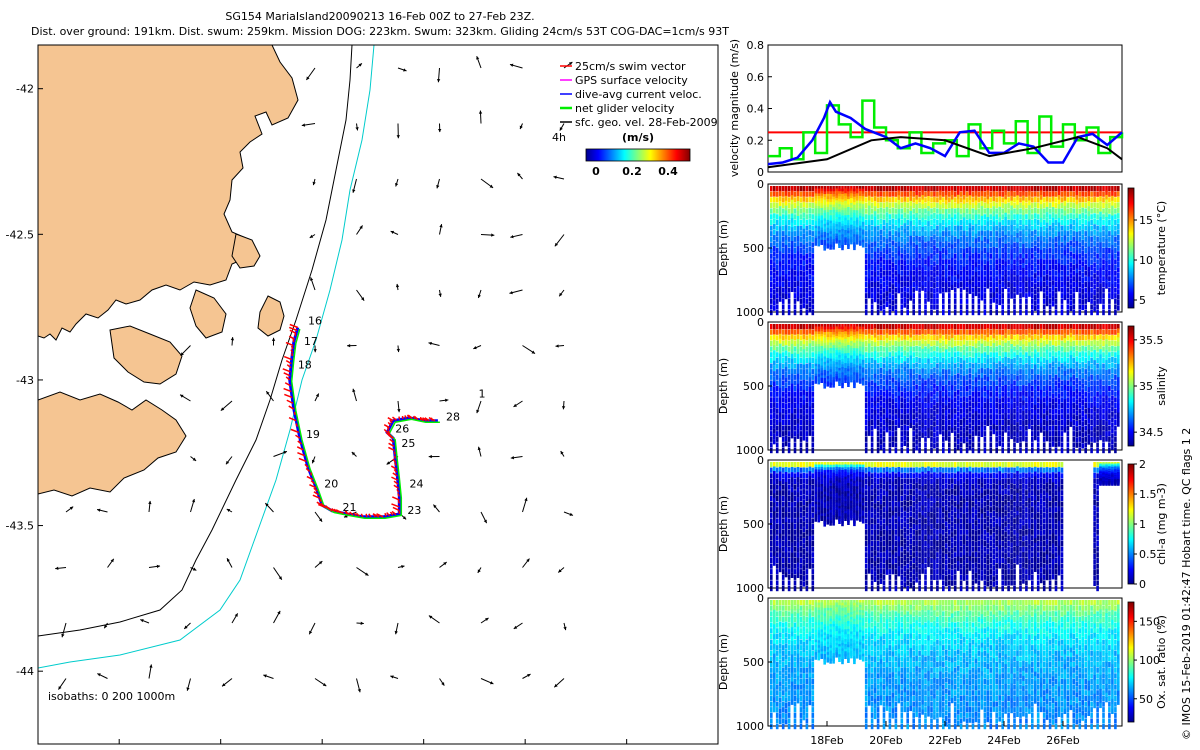  I want to click on swim-vector-mark, so click(389, 423).